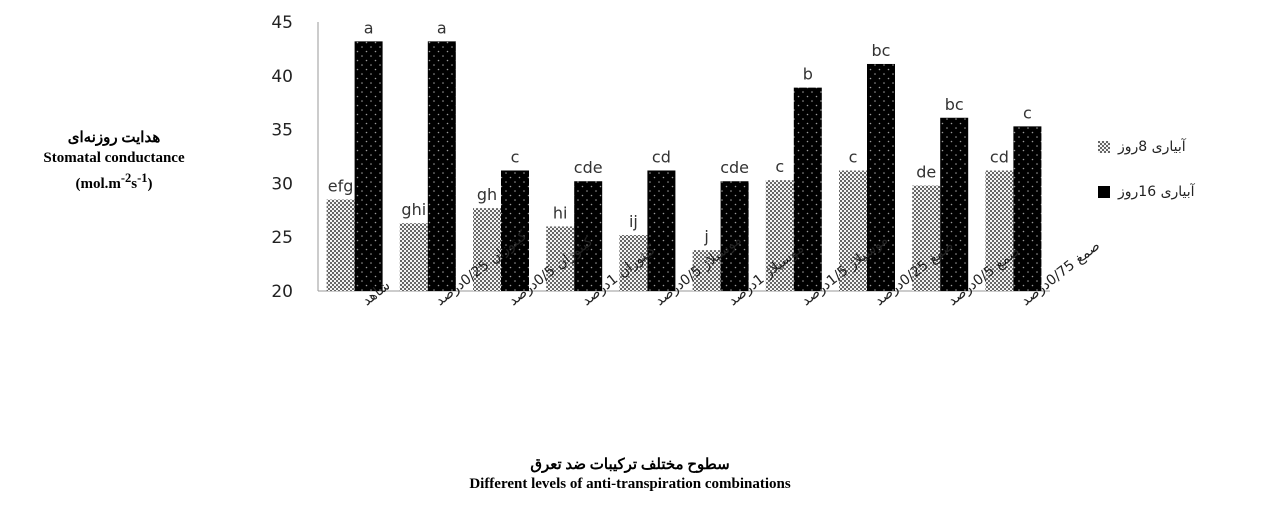 The height and width of the screenshot is (531, 1268). What do you see at coordinates (999, 156) in the screenshot?
I see `data-label-8-days: cd` at bounding box center [999, 156].